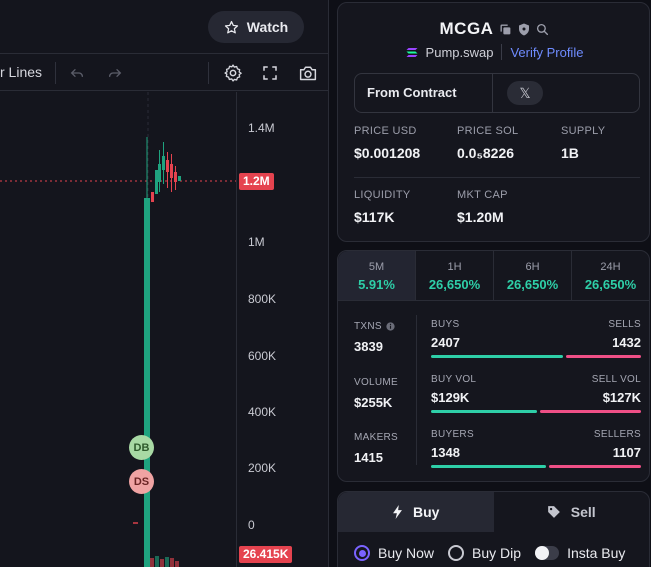 The image size is (651, 567). Describe the element at coordinates (208, 73) in the screenshot. I see `toolbar-divider` at that location.